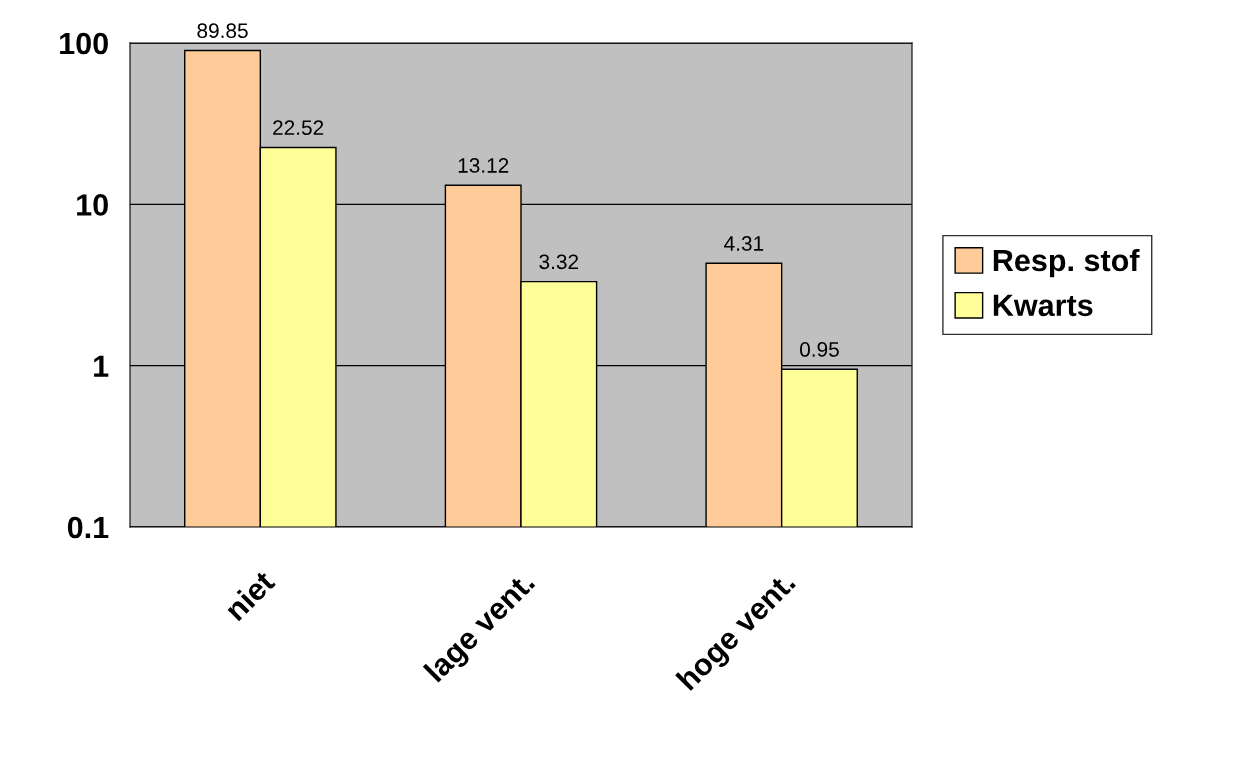 This screenshot has width=1235, height=772. What do you see at coordinates (222, 31) in the screenshot?
I see `data-label: 89.85` at bounding box center [222, 31].